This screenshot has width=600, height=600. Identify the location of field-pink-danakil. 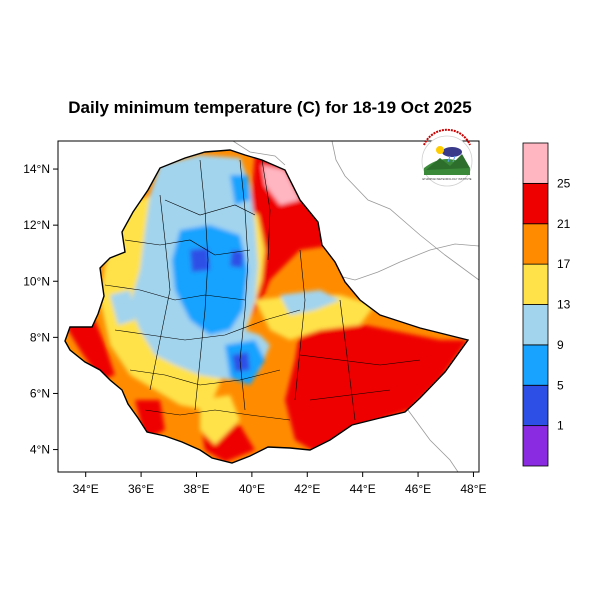
(281, 185).